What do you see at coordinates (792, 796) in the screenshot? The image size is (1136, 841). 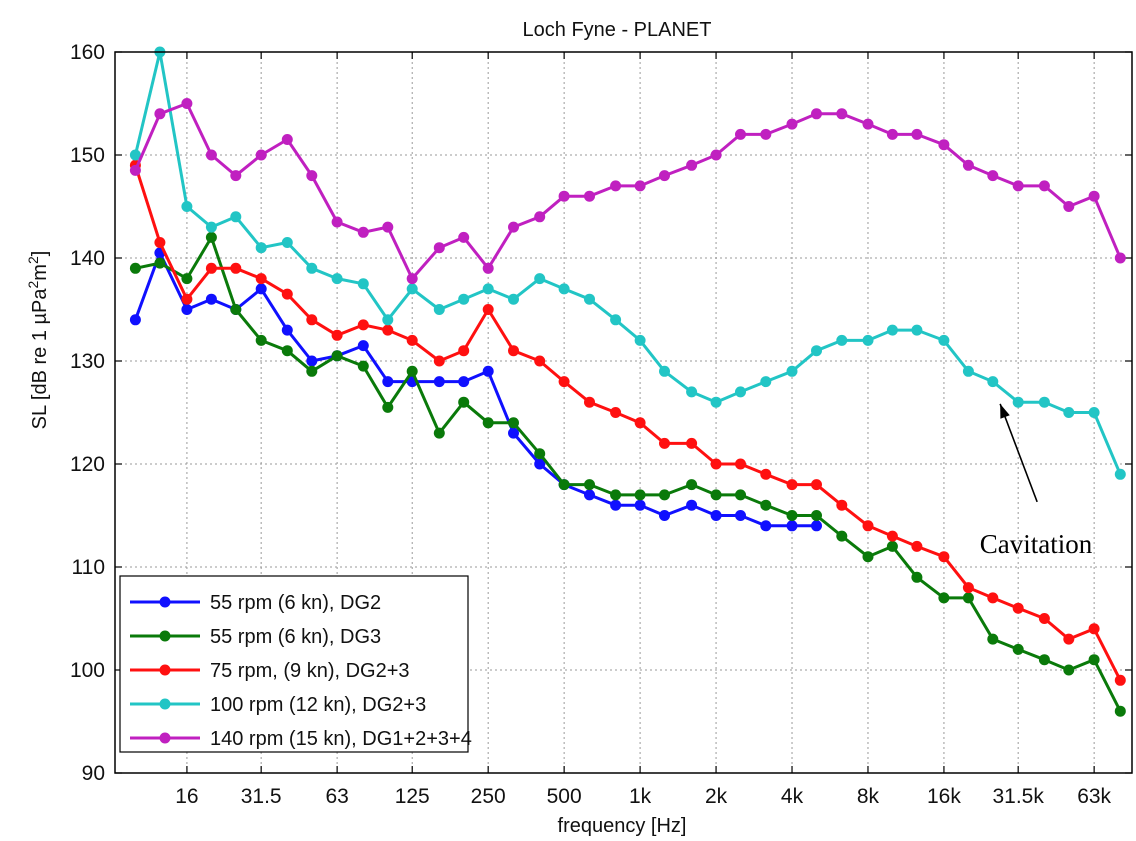 I see `x-tick-label: 4k` at bounding box center [792, 796].